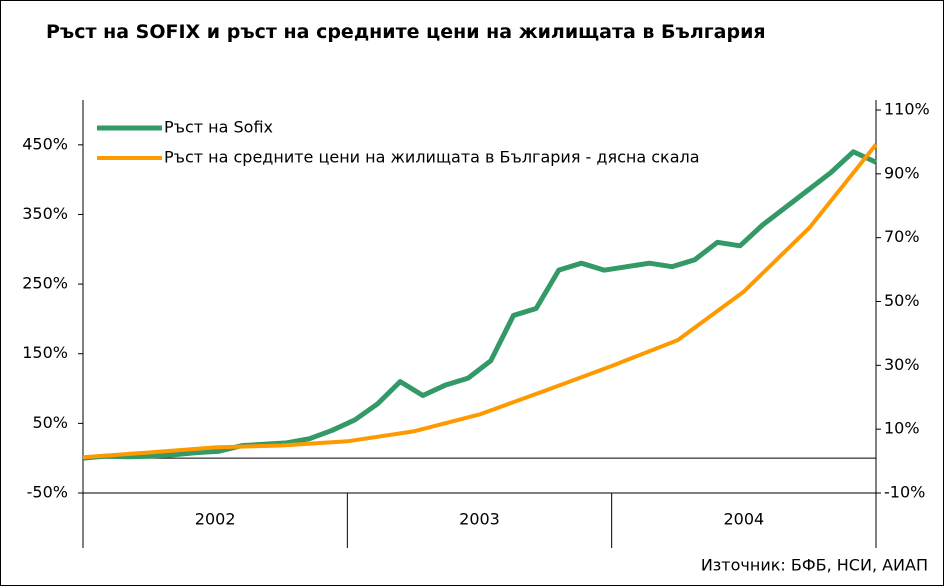 This screenshot has width=944, height=586. Describe the element at coordinates (479, 519) in the screenshot. I see `x-tick-label: 2003` at that location.